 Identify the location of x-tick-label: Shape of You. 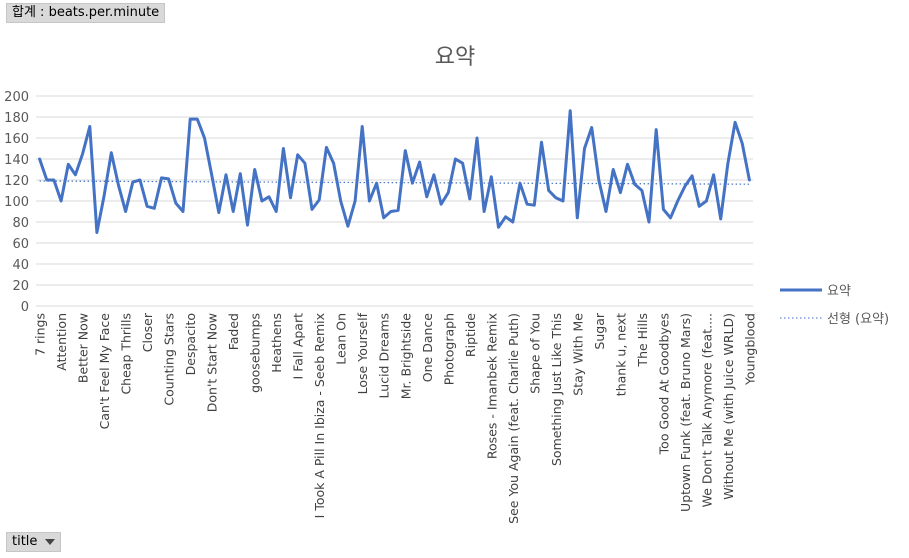
(534, 353).